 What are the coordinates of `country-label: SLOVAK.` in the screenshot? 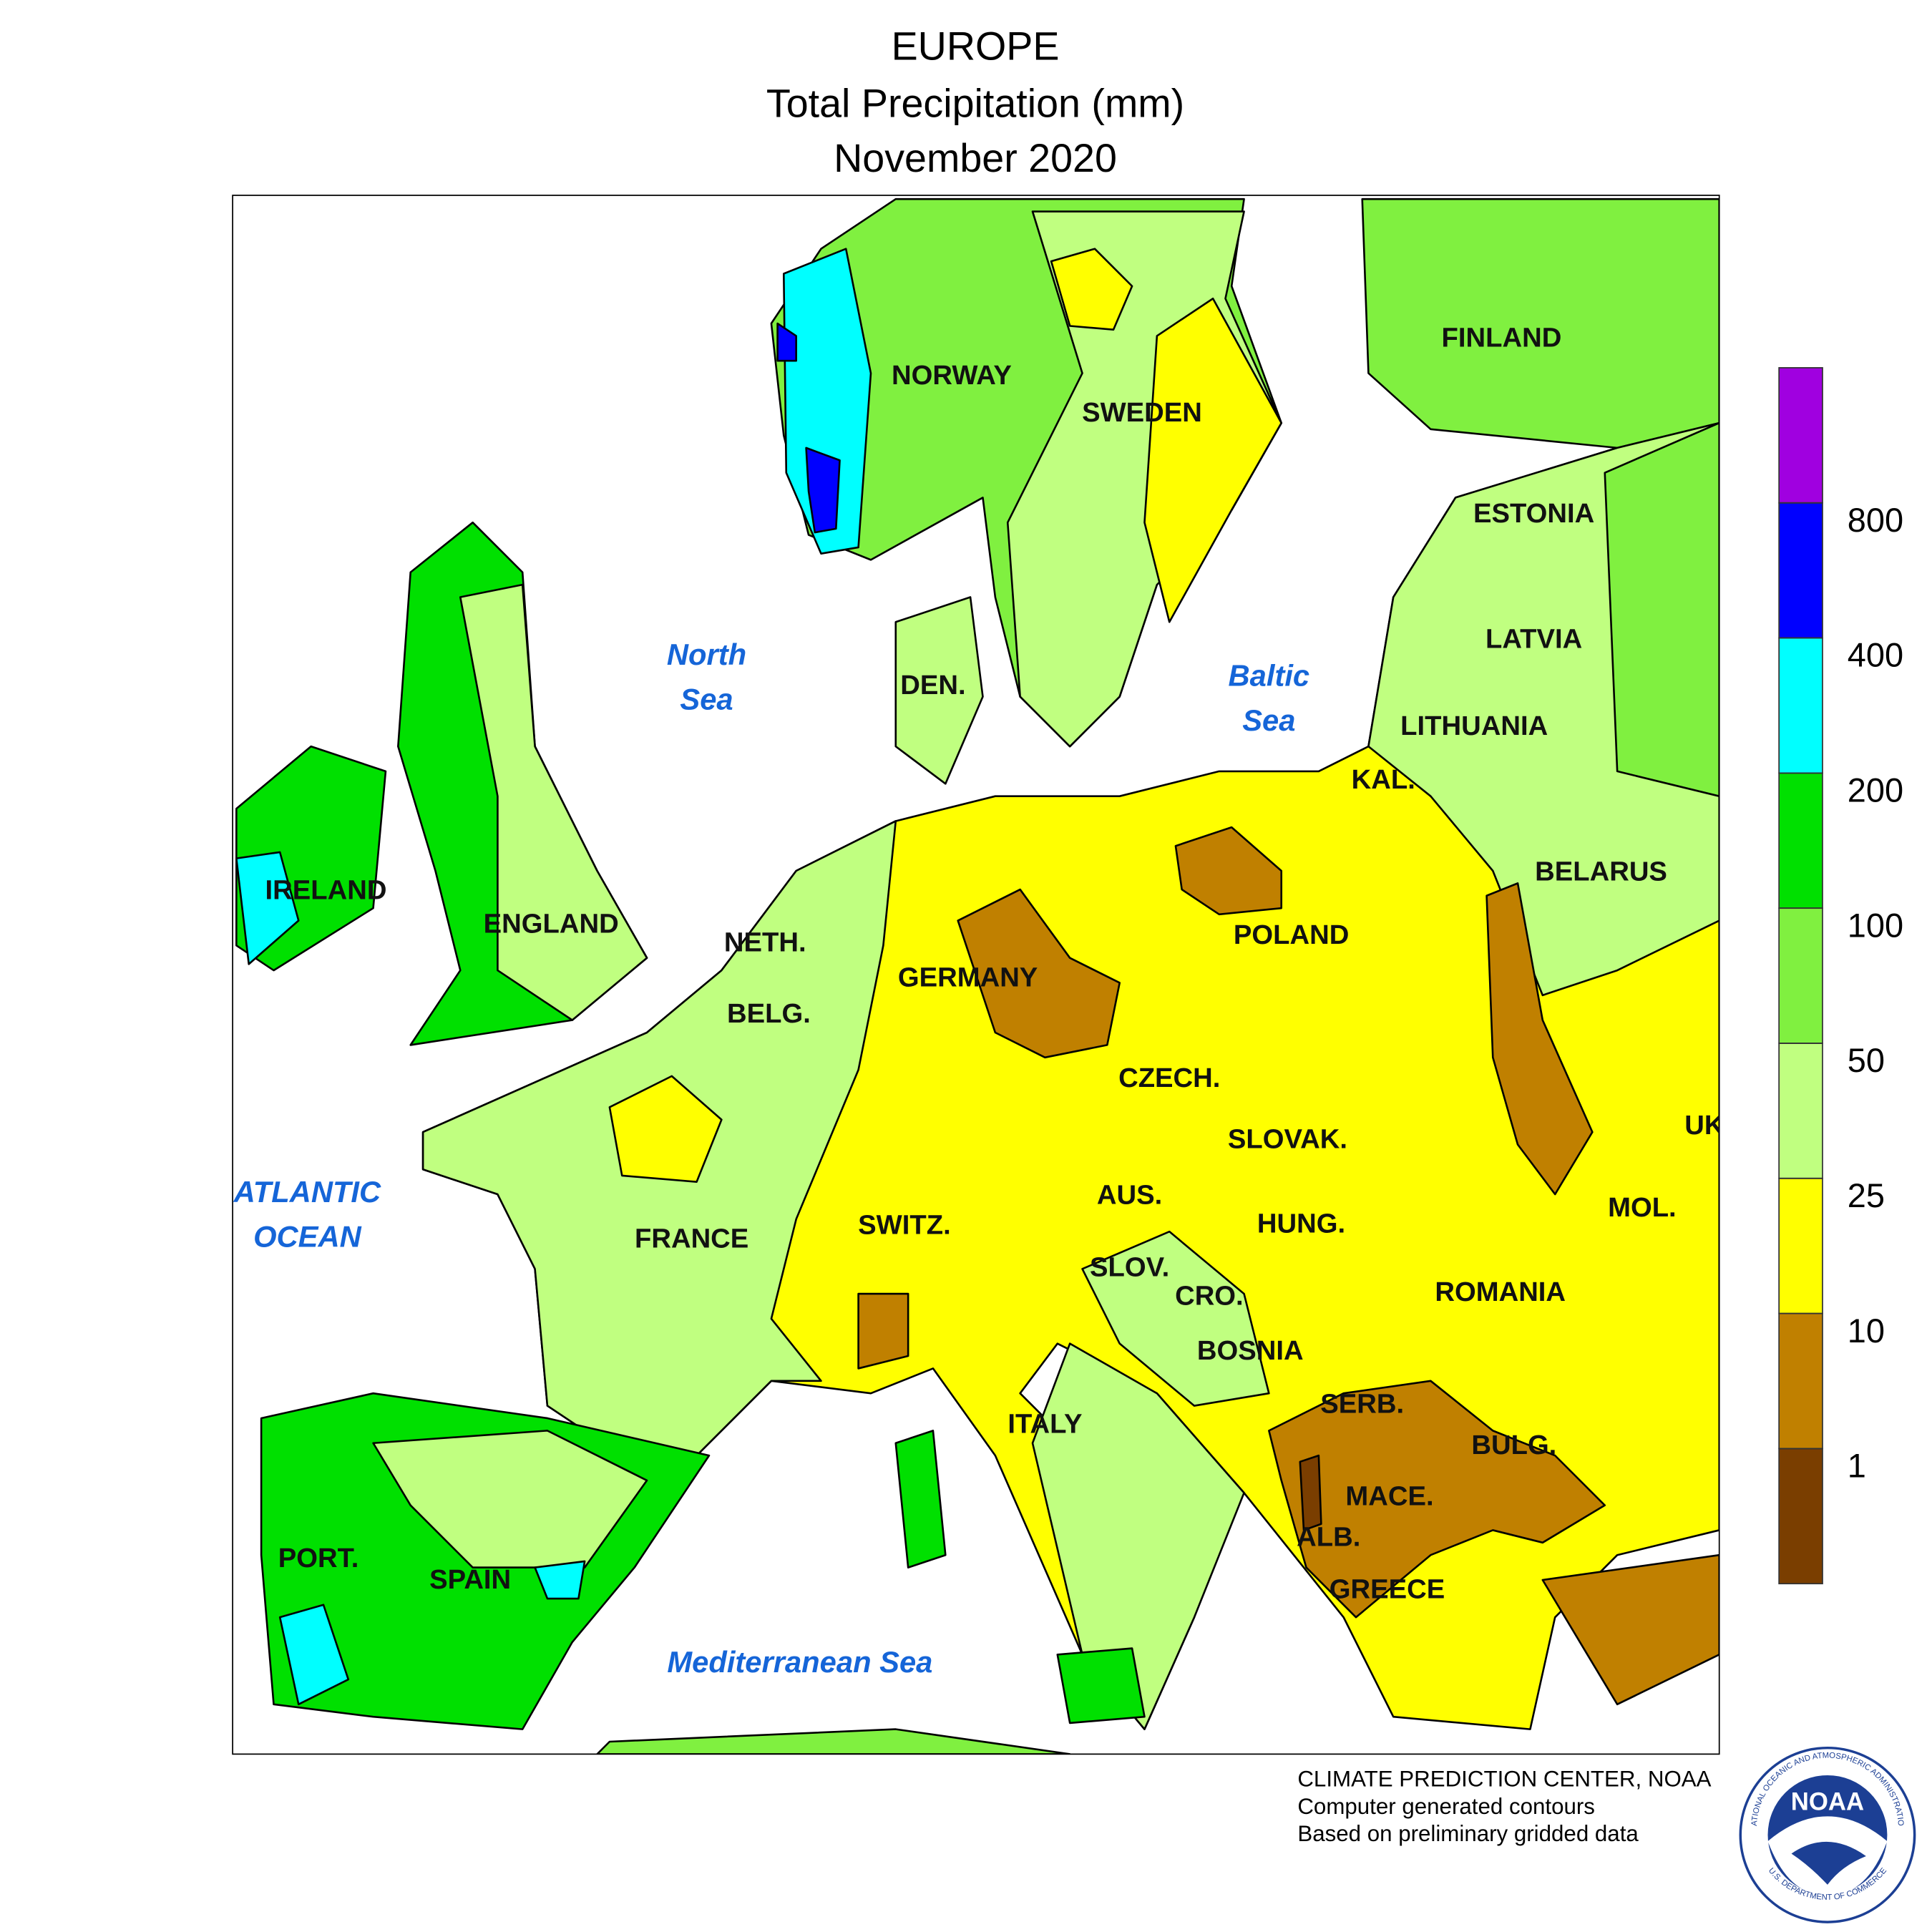 It's located at (1287, 1138).